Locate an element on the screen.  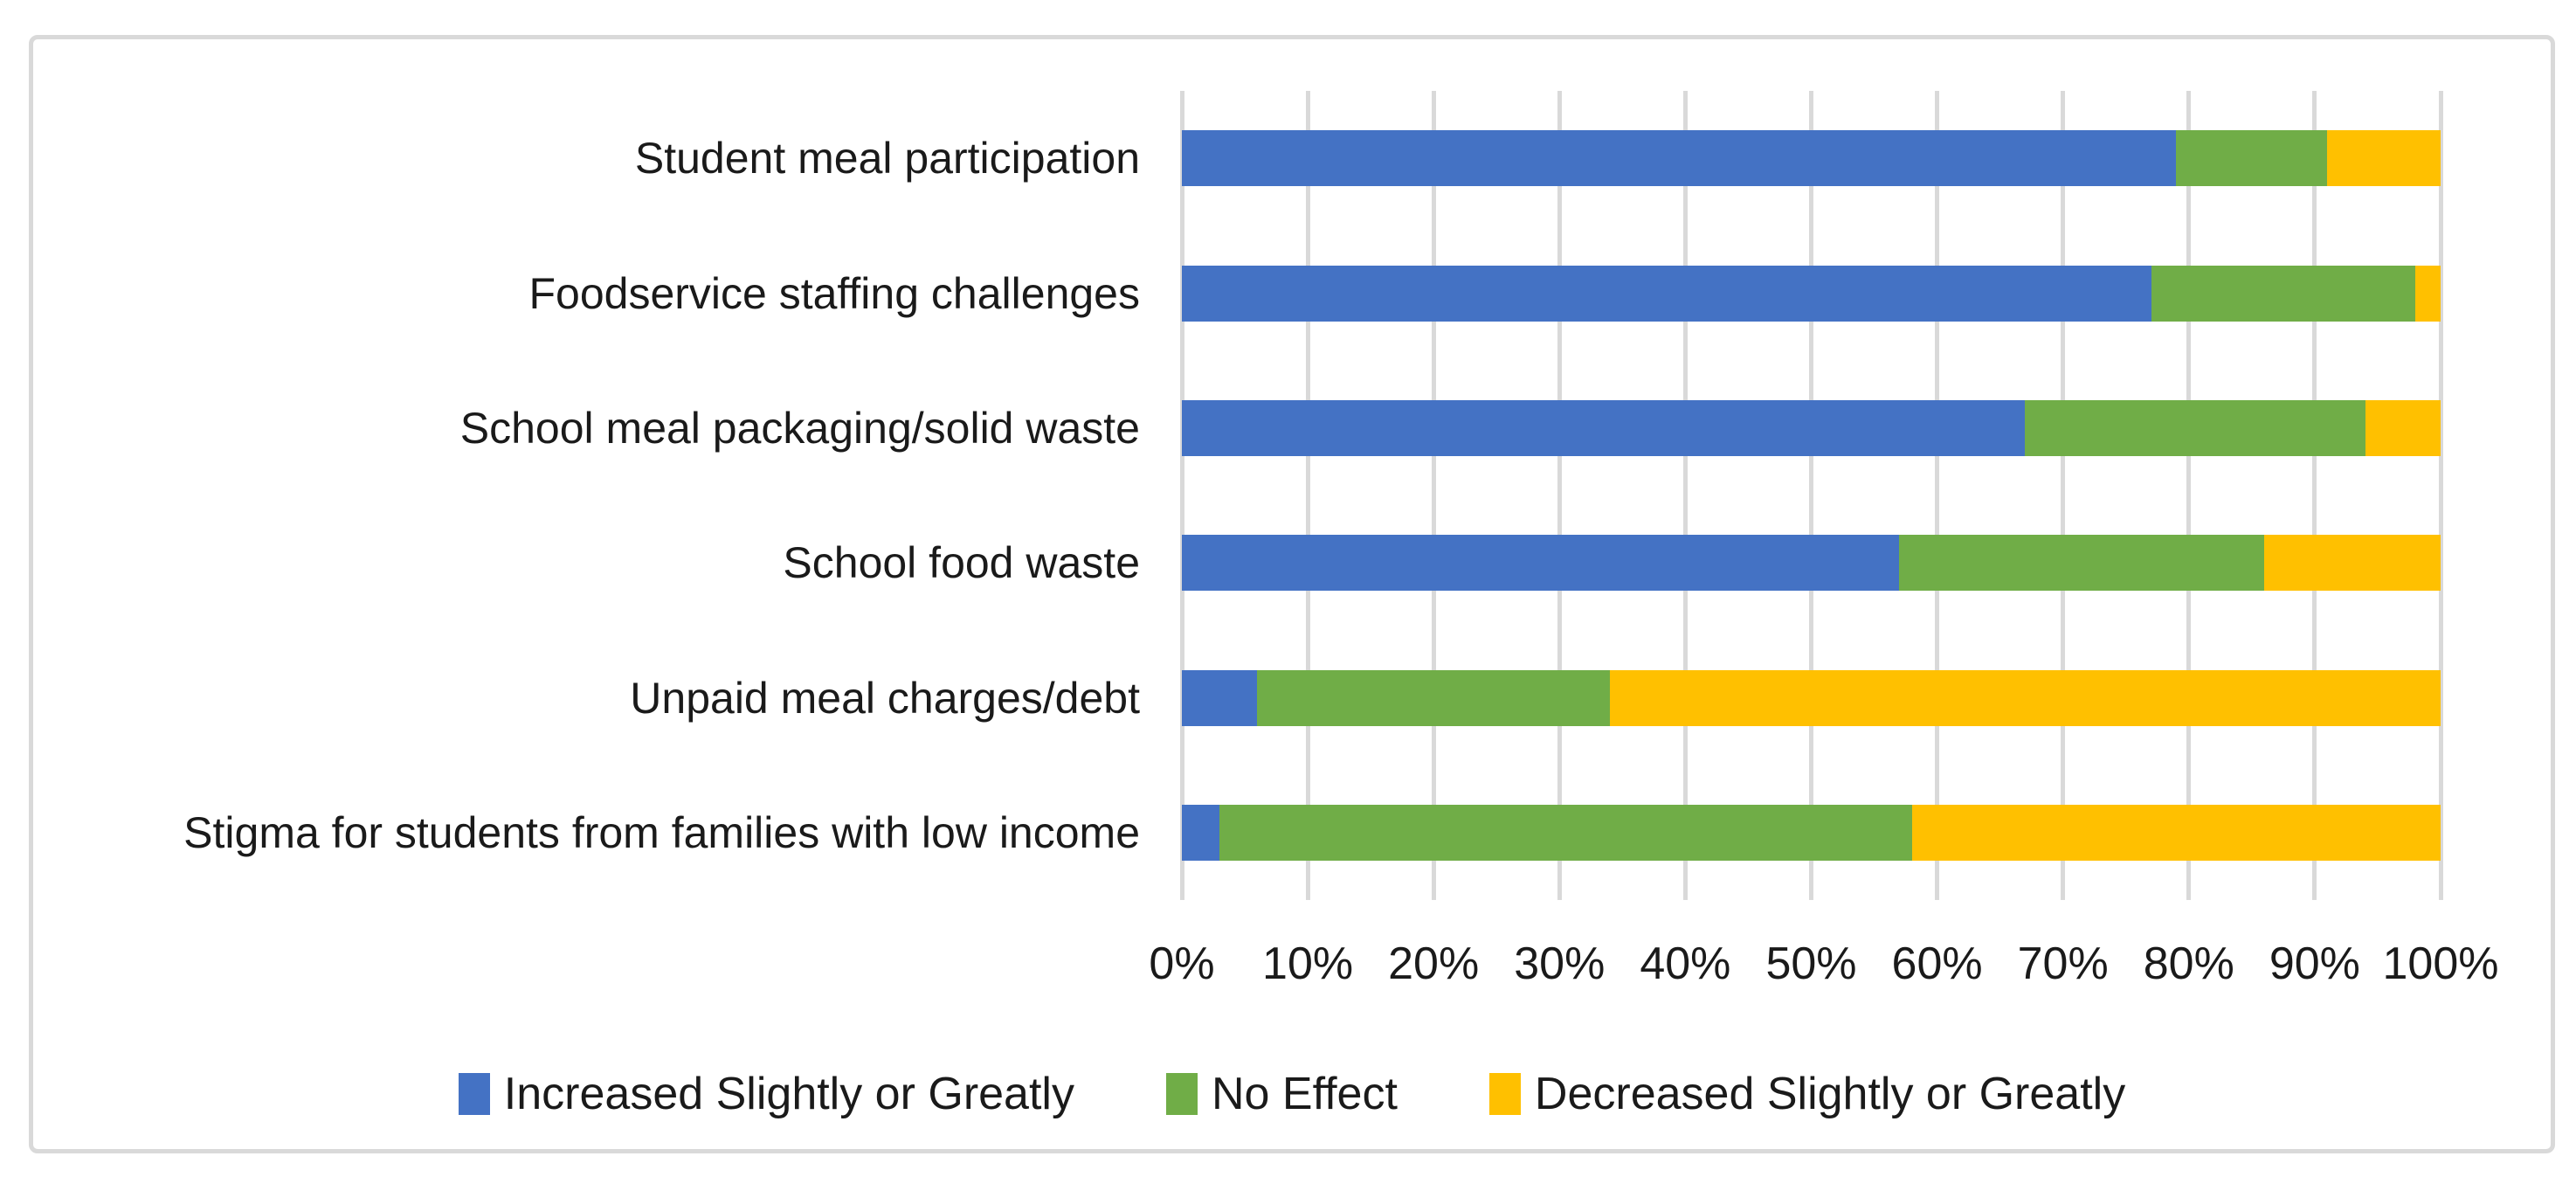
legend-item: No Effect is located at coordinates (1281, 1094).